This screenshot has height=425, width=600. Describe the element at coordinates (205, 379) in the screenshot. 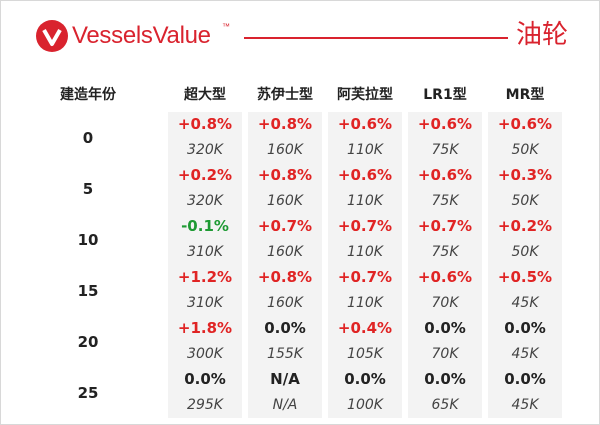

I see `change-cell-vlcc: 0.0%` at that location.